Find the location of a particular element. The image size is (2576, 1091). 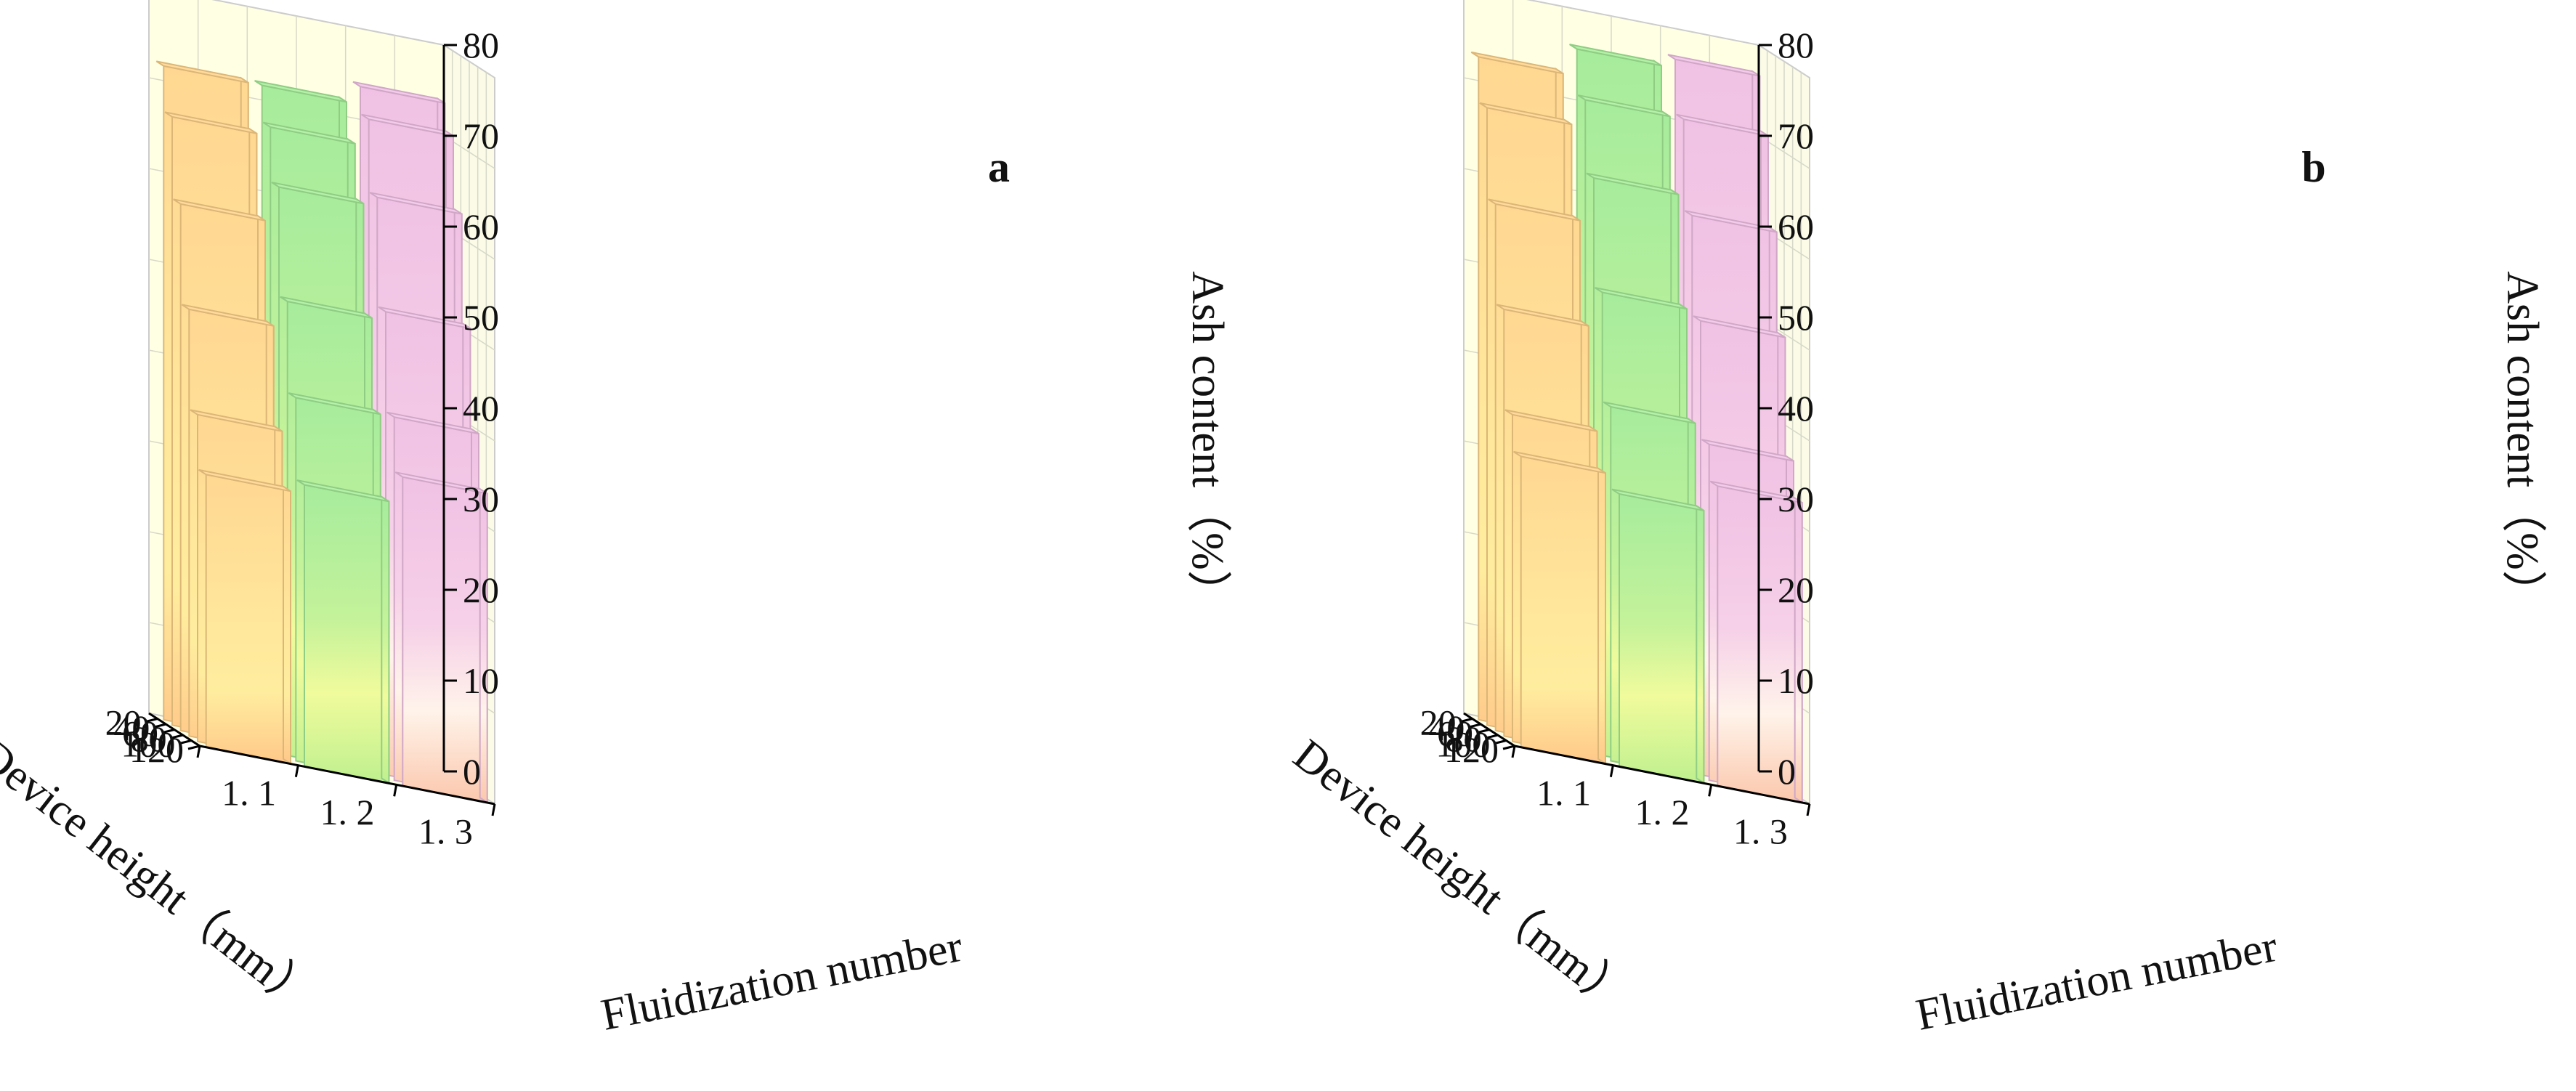

panel-label: b is located at coordinates (2313, 167).